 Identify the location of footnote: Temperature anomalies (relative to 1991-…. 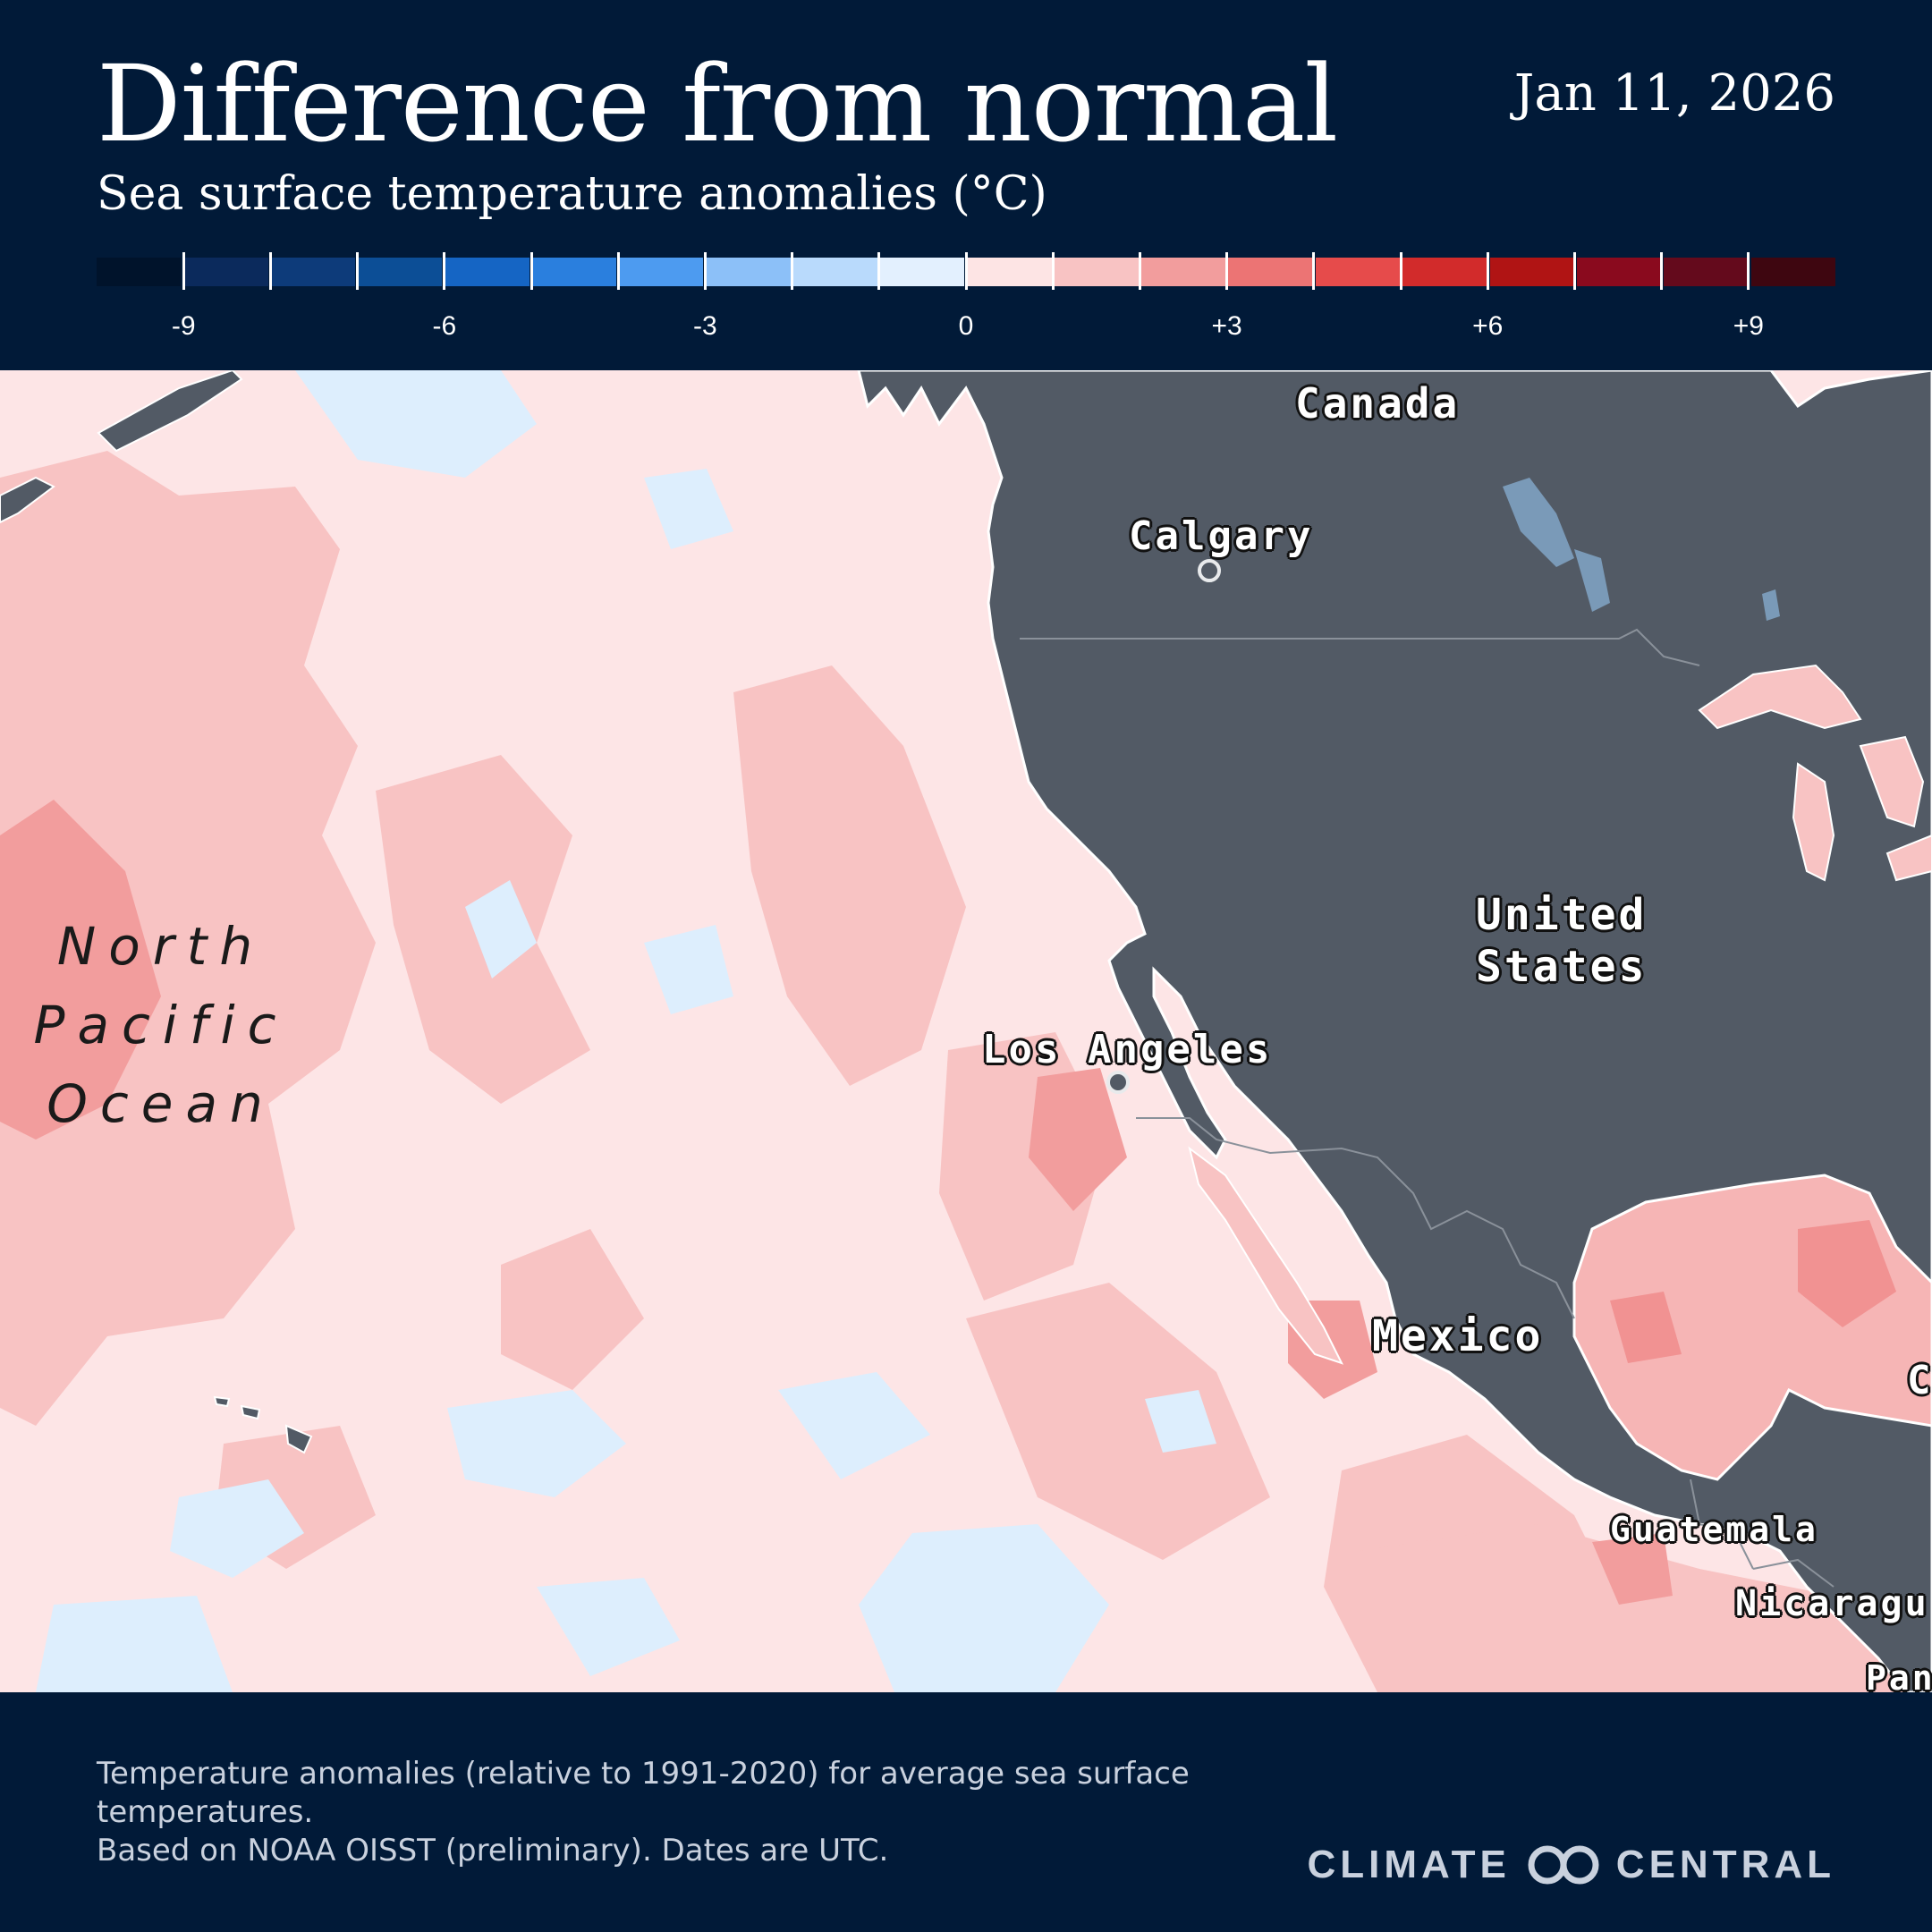
(723, 1812).